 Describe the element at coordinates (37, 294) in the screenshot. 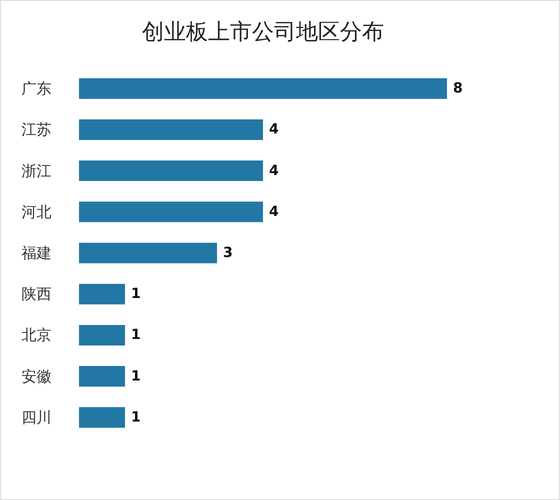

I see `y-tick-label: 陕西` at that location.